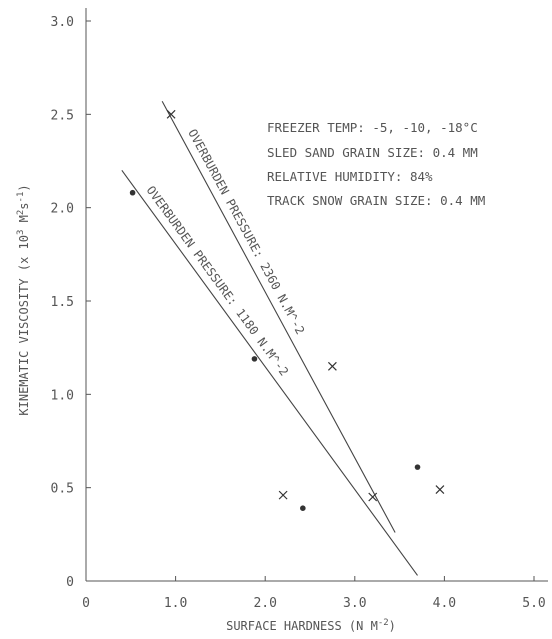  What do you see at coordinates (62, 302) in the screenshot?
I see `y-tick-label: 1.5` at bounding box center [62, 302].